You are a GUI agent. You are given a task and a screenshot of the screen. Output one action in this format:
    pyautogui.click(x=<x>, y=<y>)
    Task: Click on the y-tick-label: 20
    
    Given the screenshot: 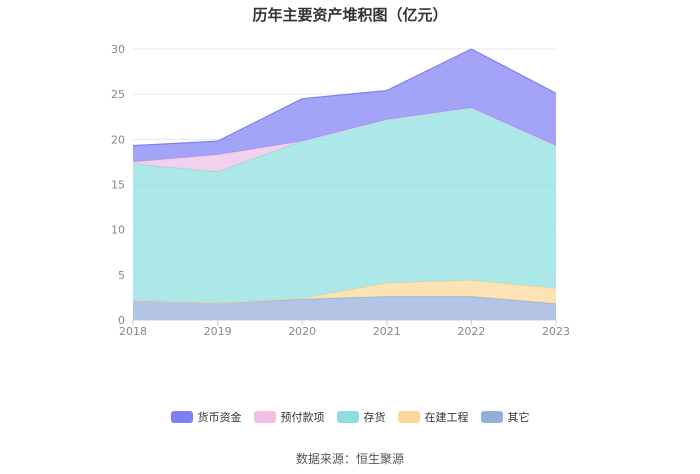 What is the action you would take?
    pyautogui.click(x=118, y=139)
    